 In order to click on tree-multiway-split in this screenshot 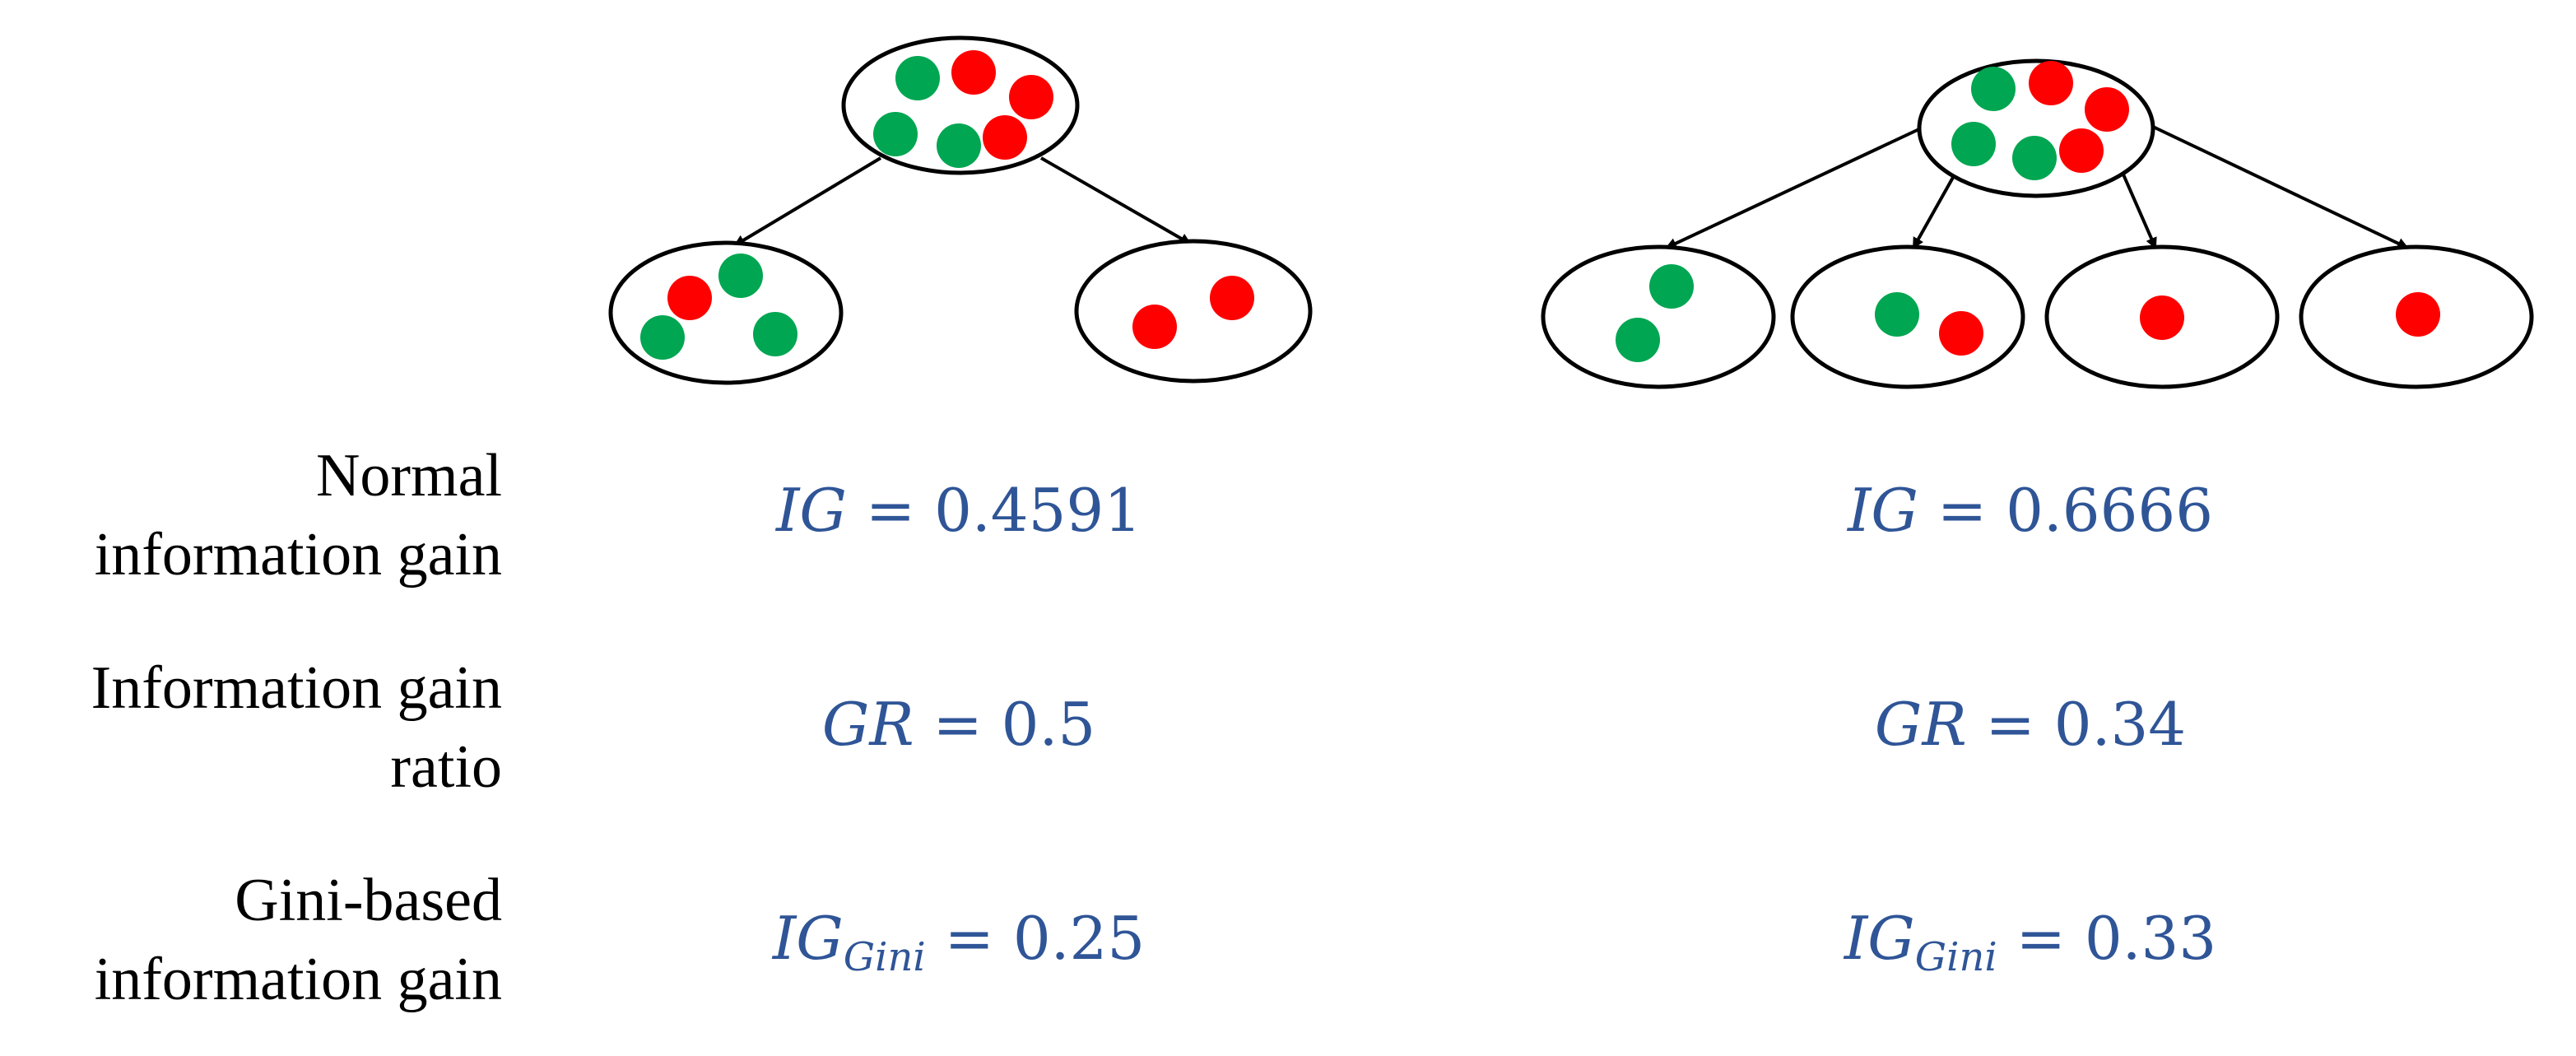, I will do `click(2037, 223)`.